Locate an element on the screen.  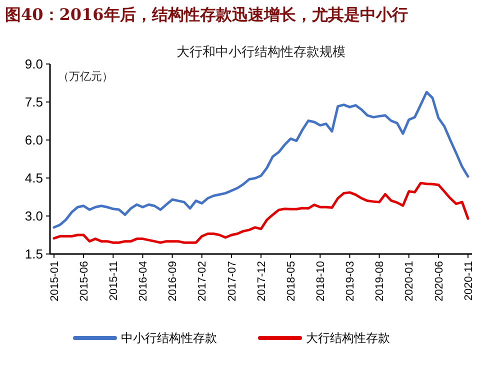
legend-label: 大行结构性存款 is located at coordinates (348, 338).